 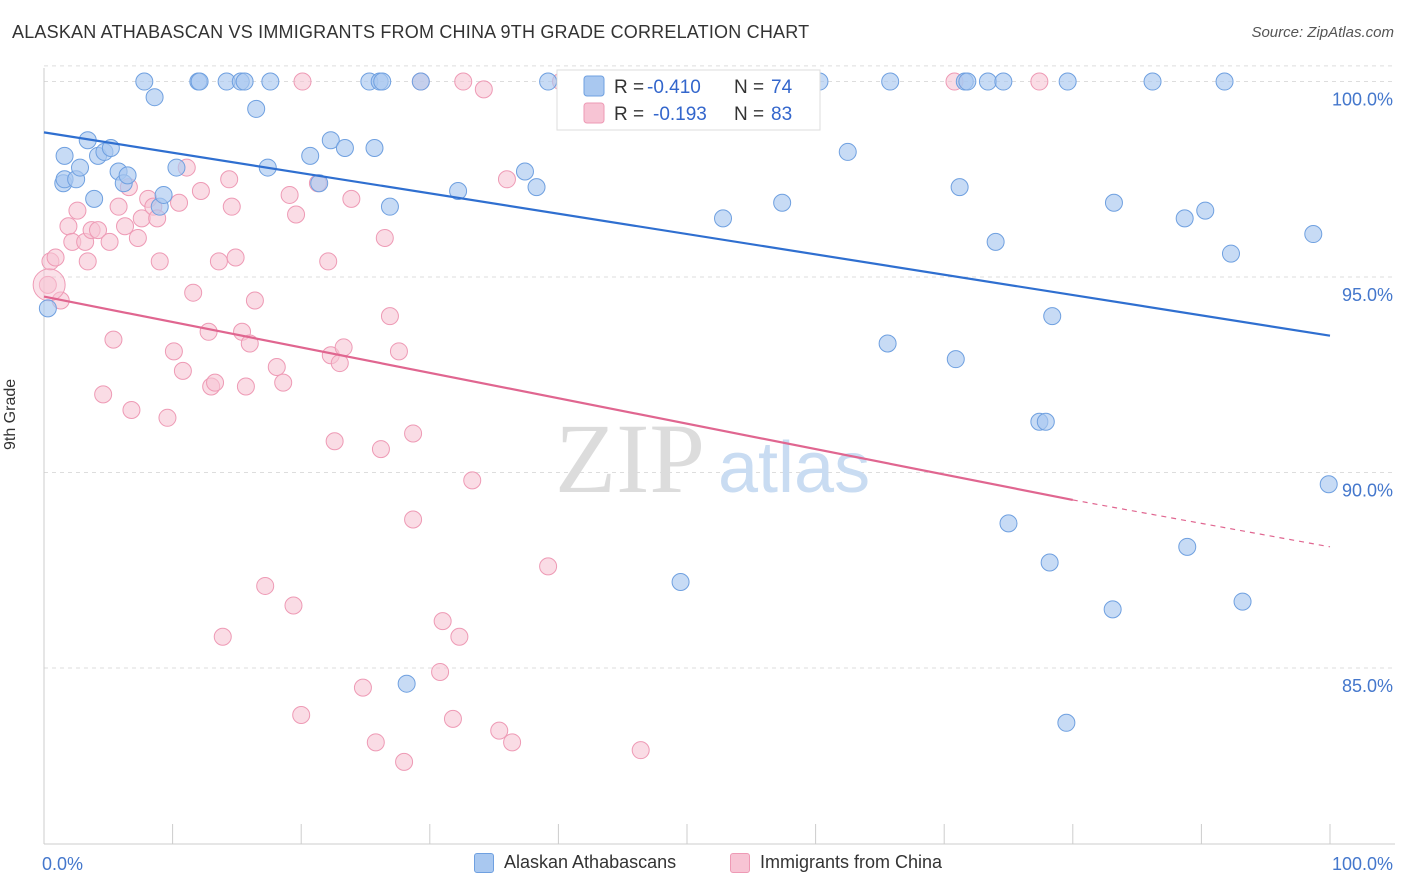 I want to click on legend-n-value-2: 83, so click(x=781, y=114).